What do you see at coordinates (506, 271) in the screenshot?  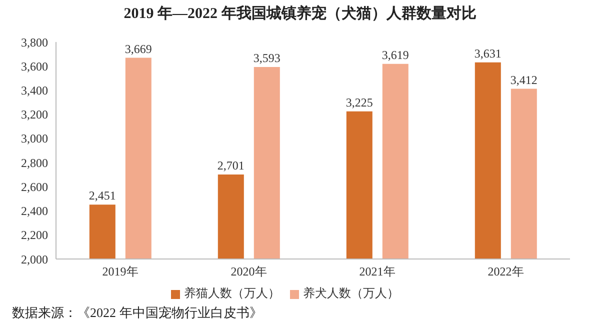 I see `x-tick-label: 2022年` at bounding box center [506, 271].